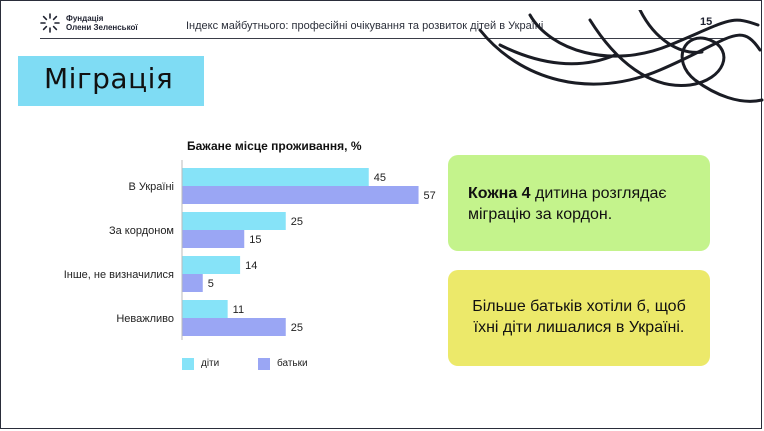 The image size is (764, 431). I want to click on legend-label: діти, so click(210, 363).